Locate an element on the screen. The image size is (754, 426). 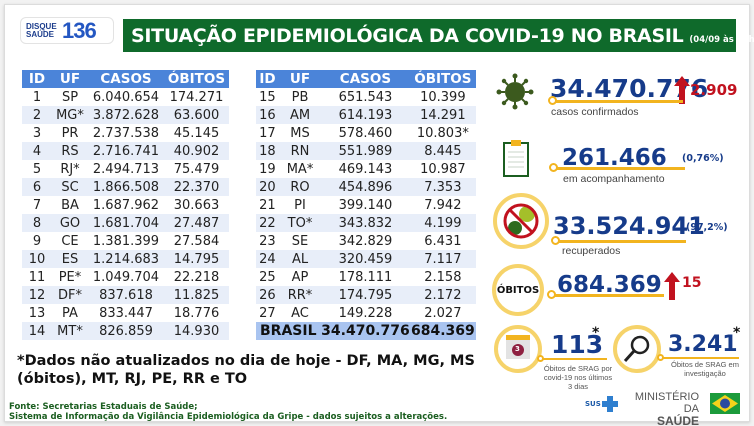
brazil-flag-icon is located at coordinates (725, 403).